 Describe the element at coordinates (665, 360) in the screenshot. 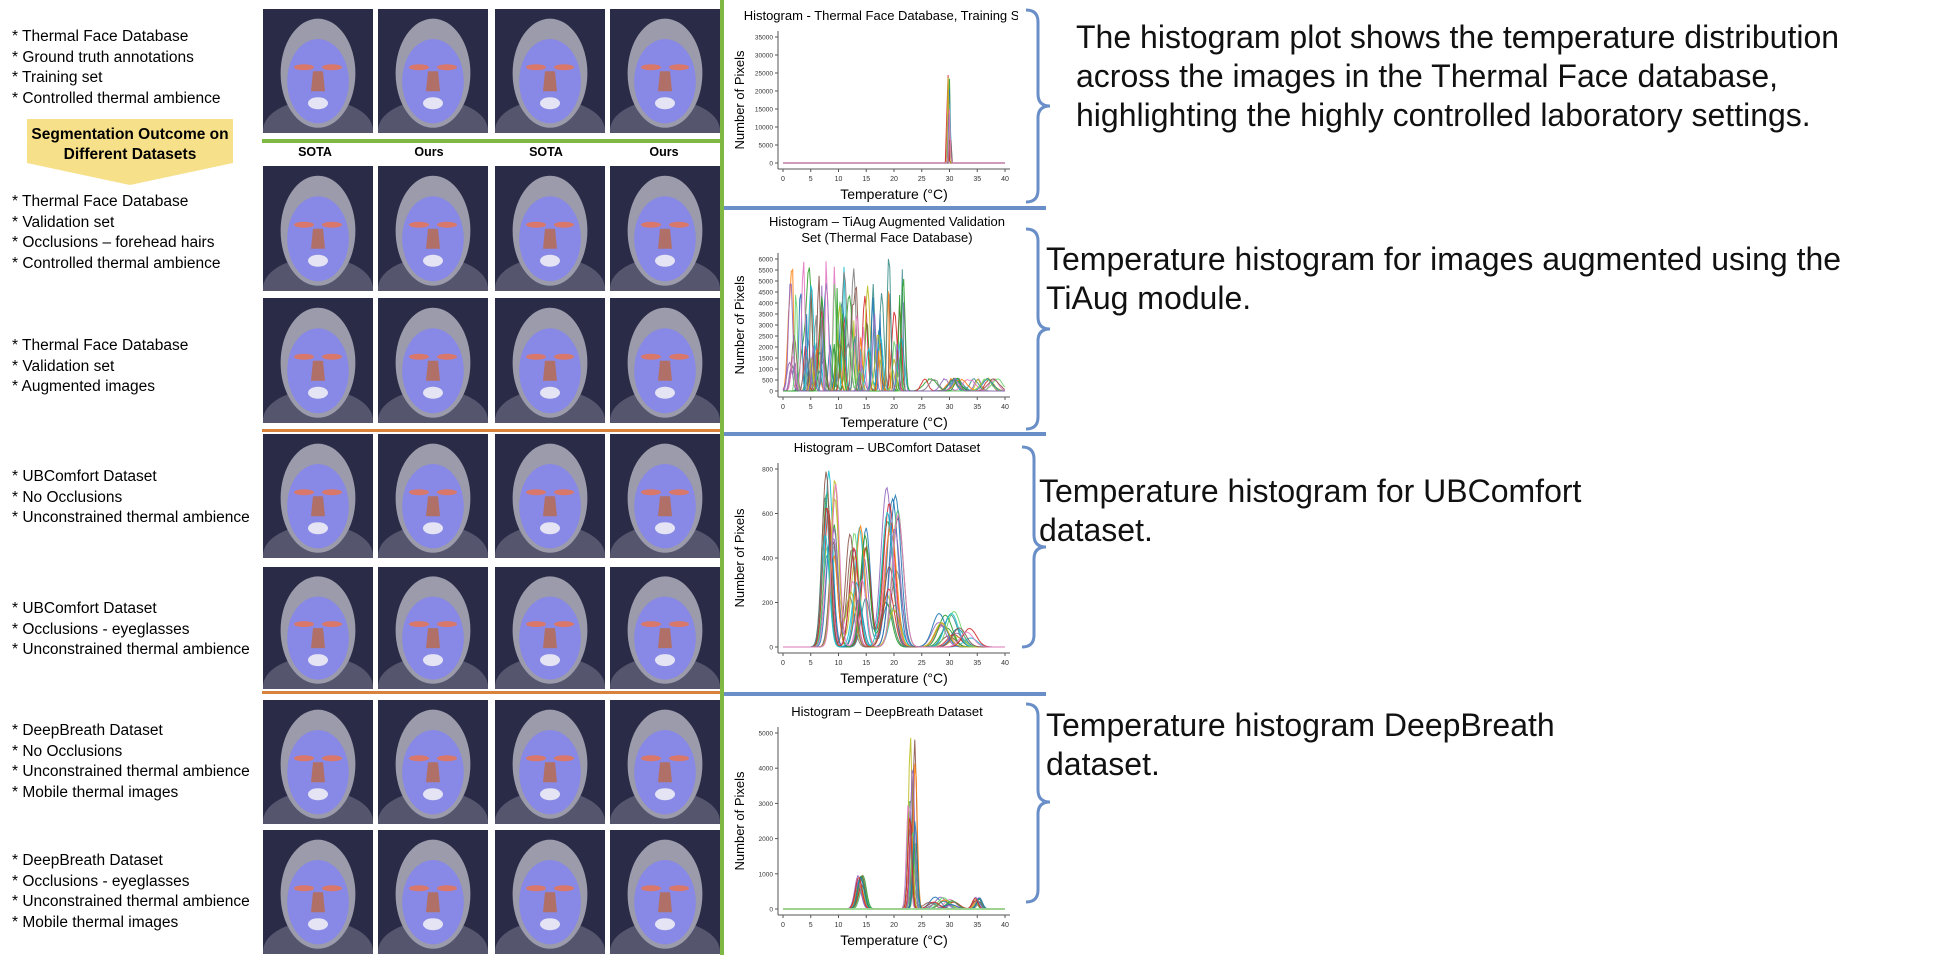

I see `segmentation-image-r3-c4` at that location.